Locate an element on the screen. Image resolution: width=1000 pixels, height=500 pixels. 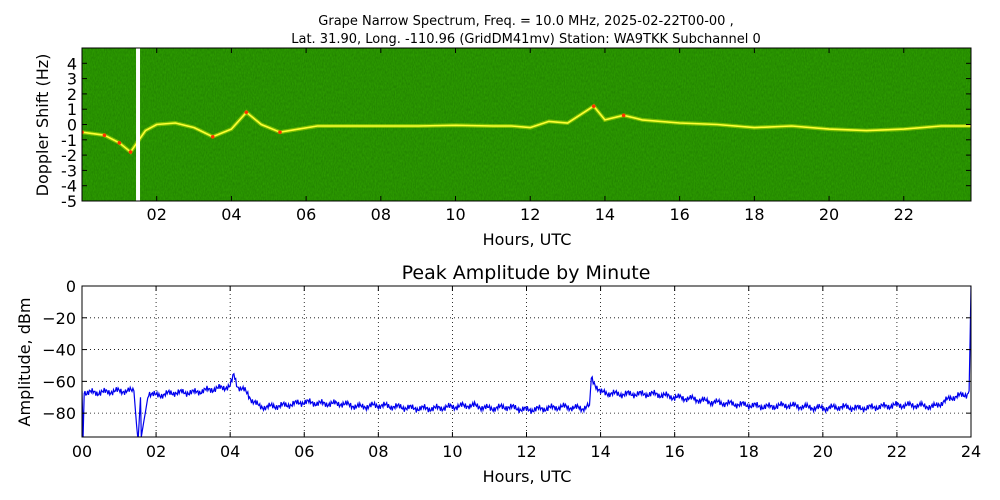
amplitude-x-tick-label: 24 is located at coordinates (971, 451).